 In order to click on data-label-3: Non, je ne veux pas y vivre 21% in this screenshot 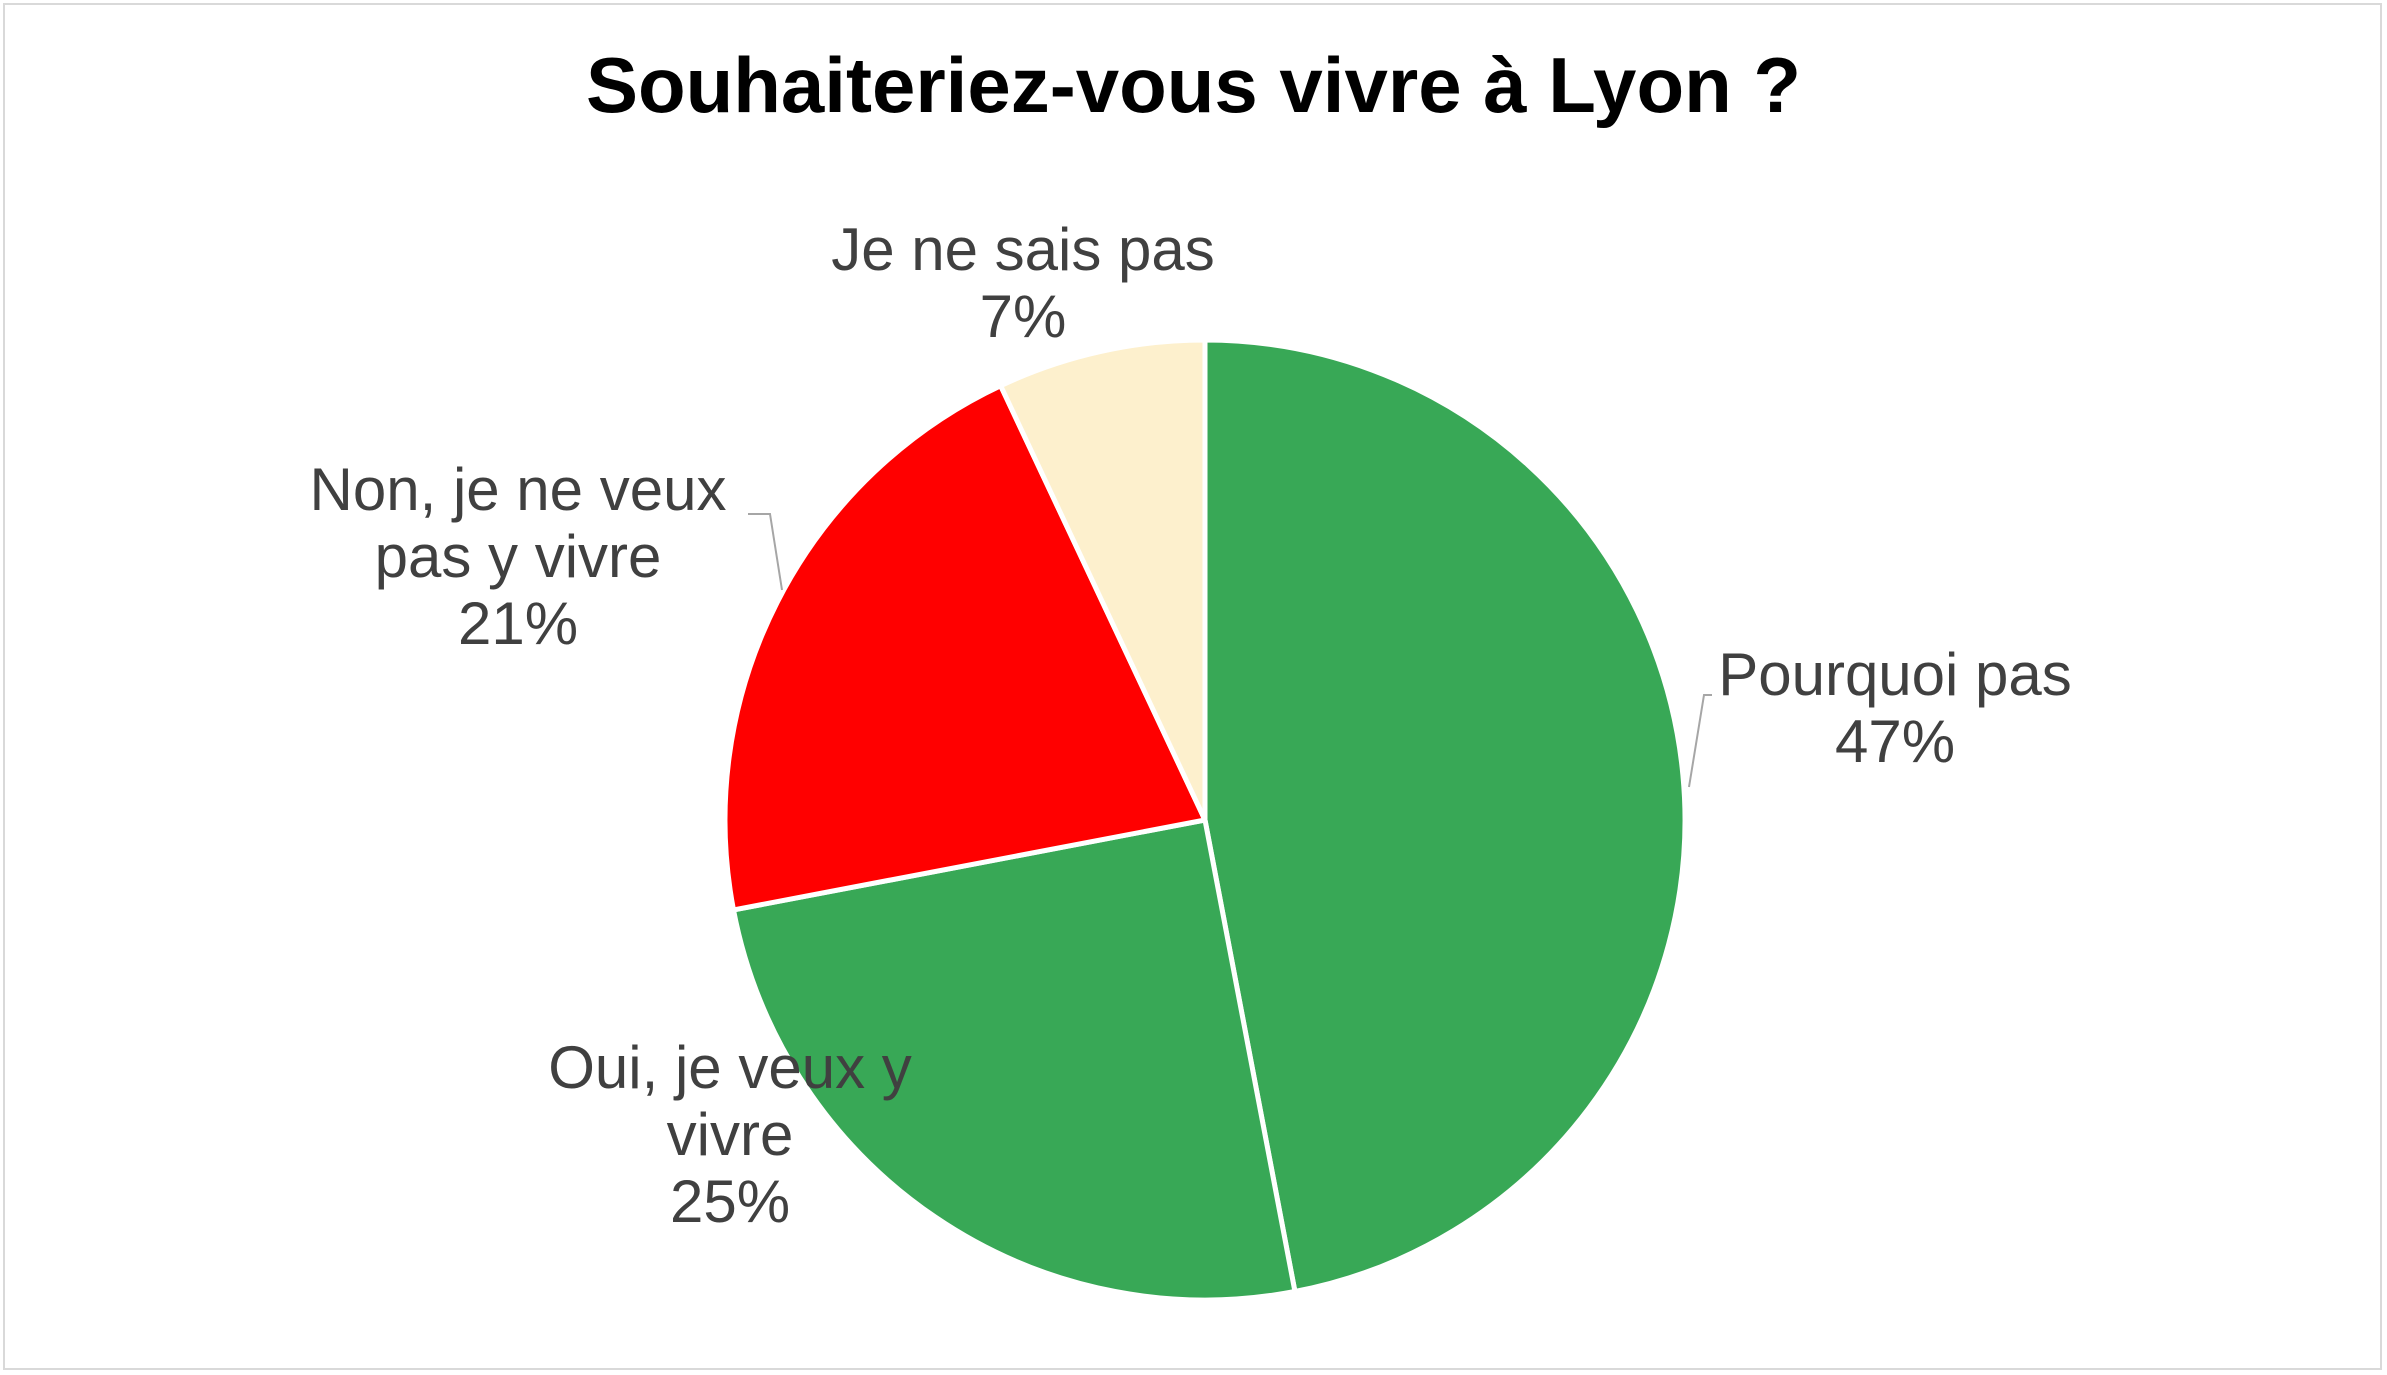, I will do `click(518, 556)`.